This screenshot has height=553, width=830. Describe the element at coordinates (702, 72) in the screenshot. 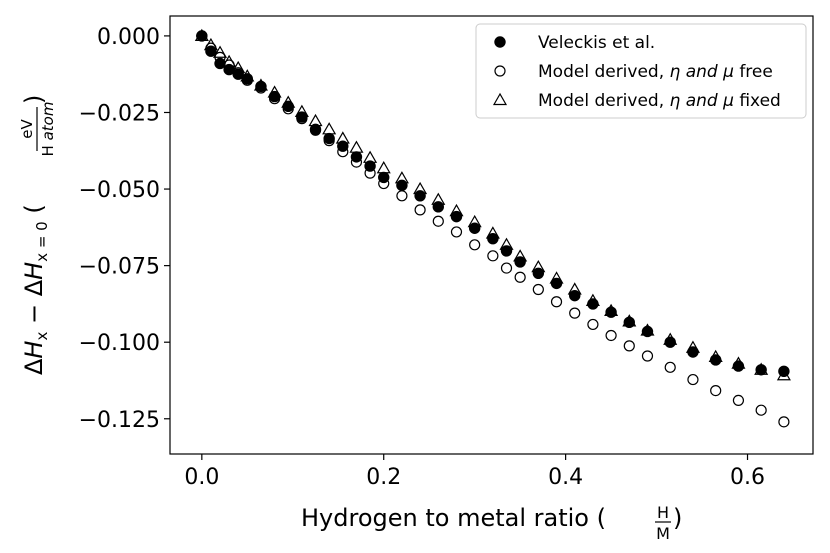

I see `legend-entry-1-italic: η and μ` at that location.